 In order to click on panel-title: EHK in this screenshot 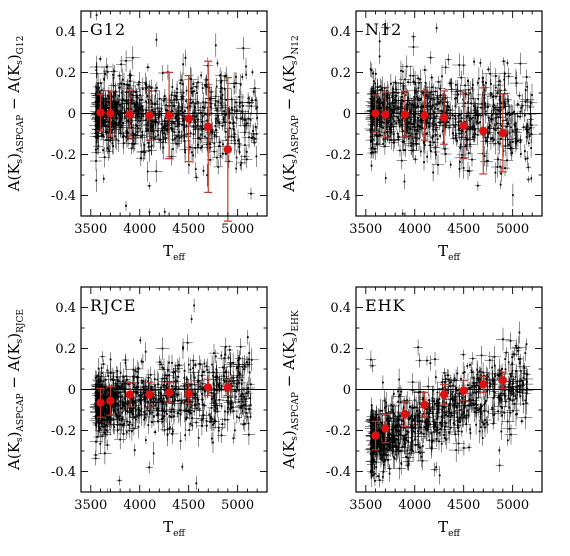, I will do `click(385, 305)`.